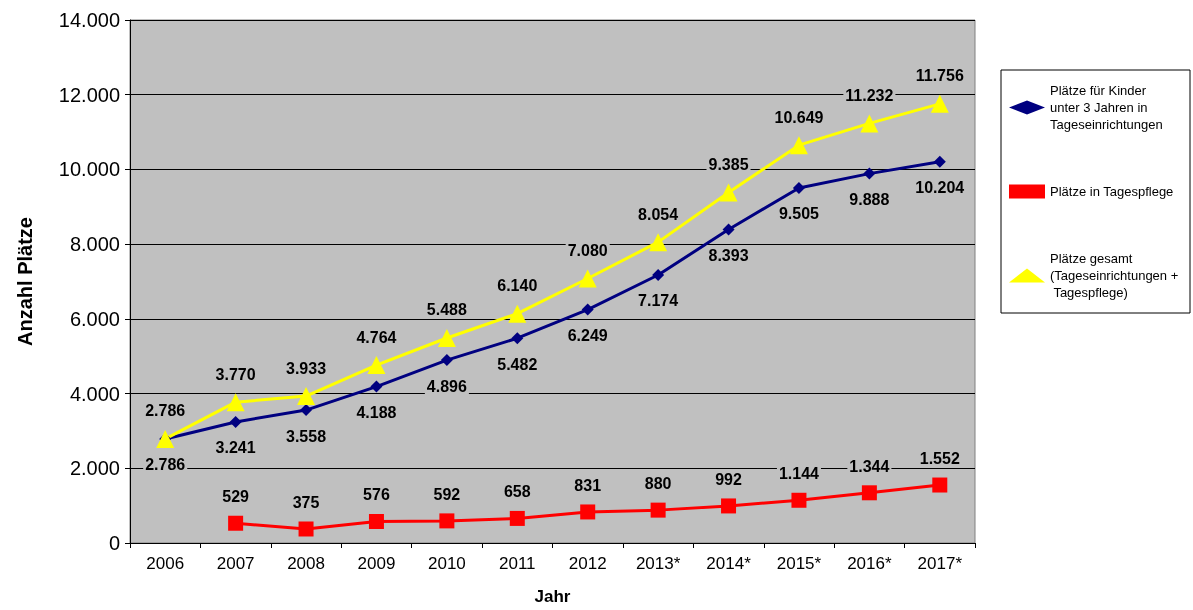  Describe the element at coordinates (658, 563) in the screenshot. I see `x-tick-label: 2013*` at that location.